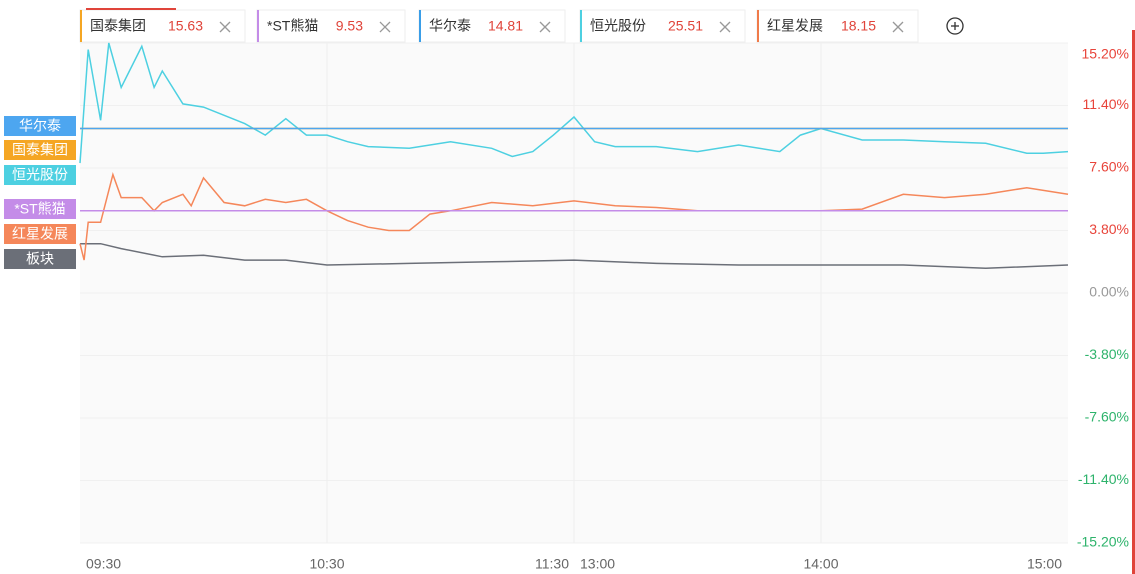  Describe the element at coordinates (185, 26) in the screenshot. I see `tab-price: 15.63` at that location.